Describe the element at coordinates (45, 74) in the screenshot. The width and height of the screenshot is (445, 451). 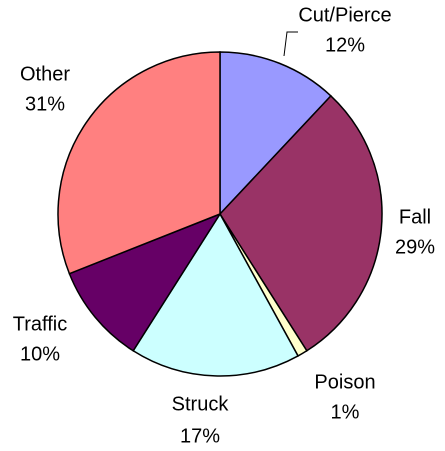
I see `slice-label: Other` at that location.